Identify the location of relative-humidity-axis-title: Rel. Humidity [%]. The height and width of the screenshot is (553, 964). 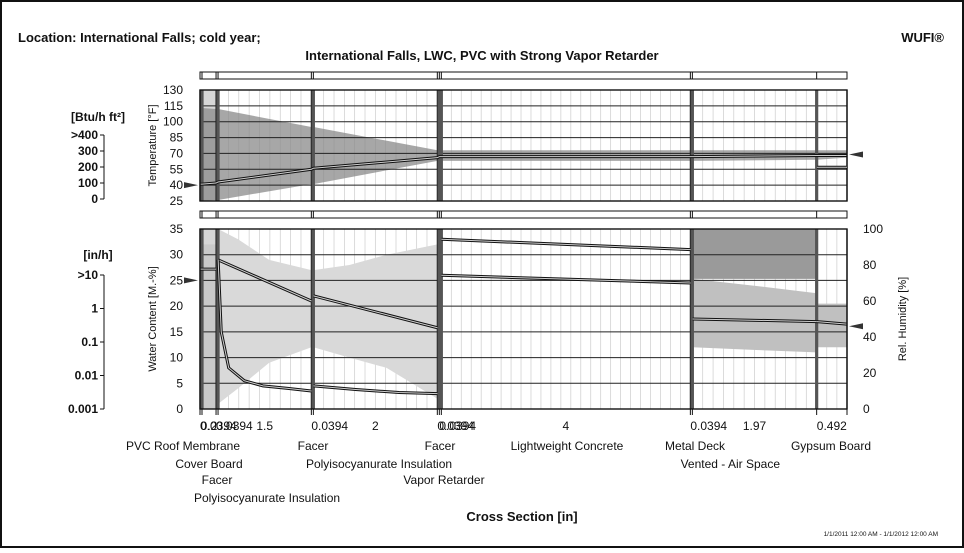
(903, 319).